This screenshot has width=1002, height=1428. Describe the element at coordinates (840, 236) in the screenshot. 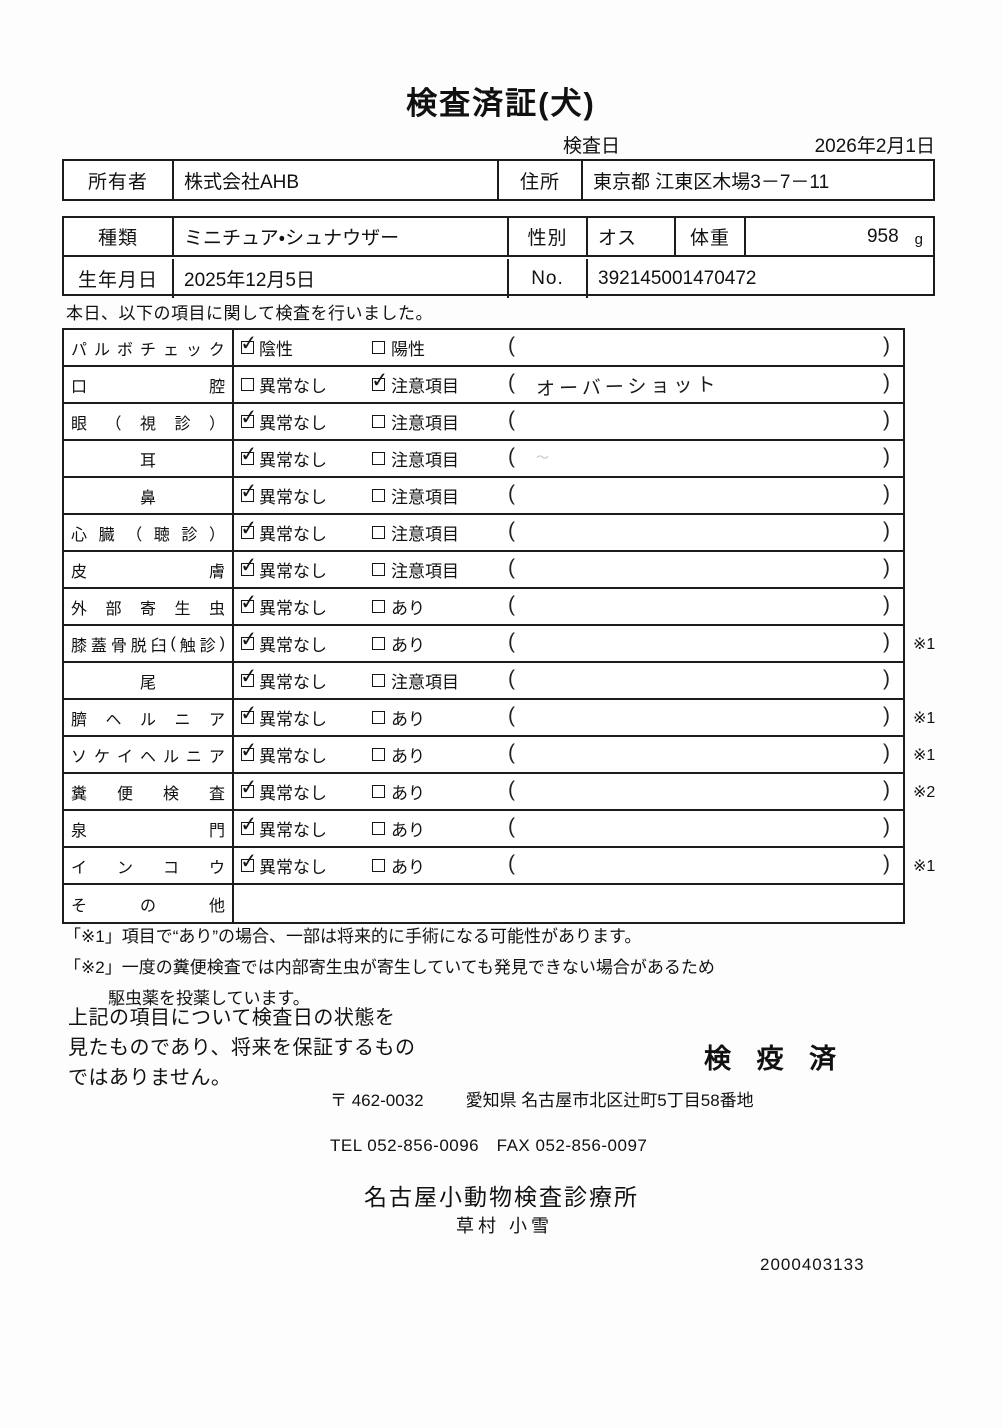

I see `weight-value: 958 g` at that location.